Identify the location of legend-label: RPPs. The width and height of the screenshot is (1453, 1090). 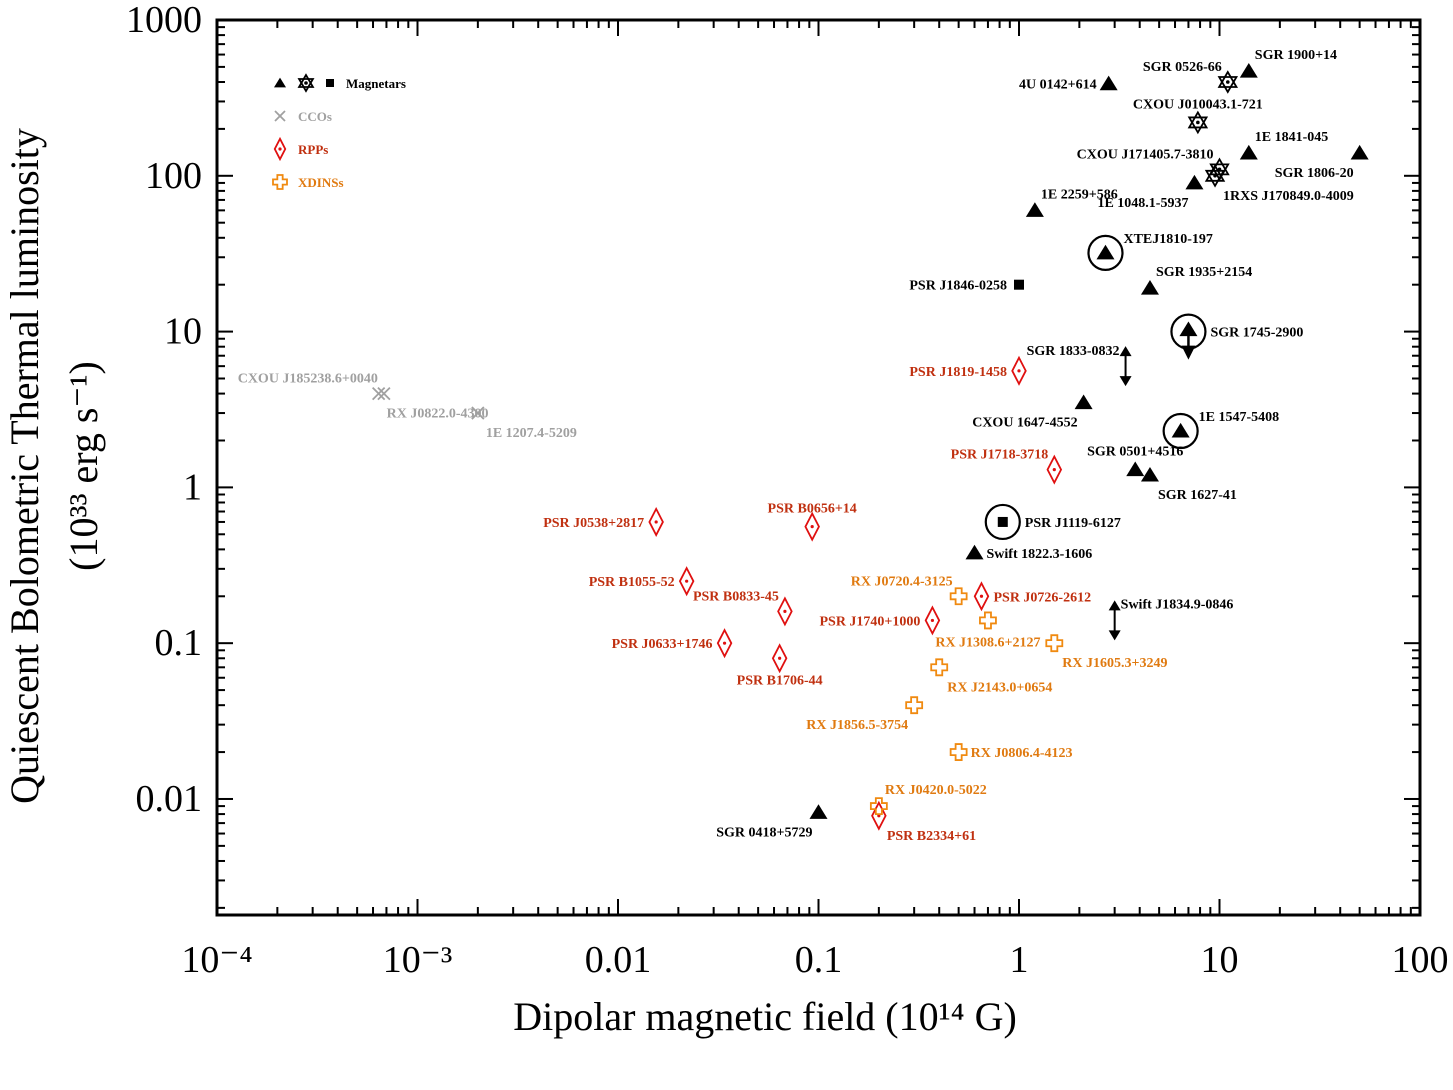
(313, 149).